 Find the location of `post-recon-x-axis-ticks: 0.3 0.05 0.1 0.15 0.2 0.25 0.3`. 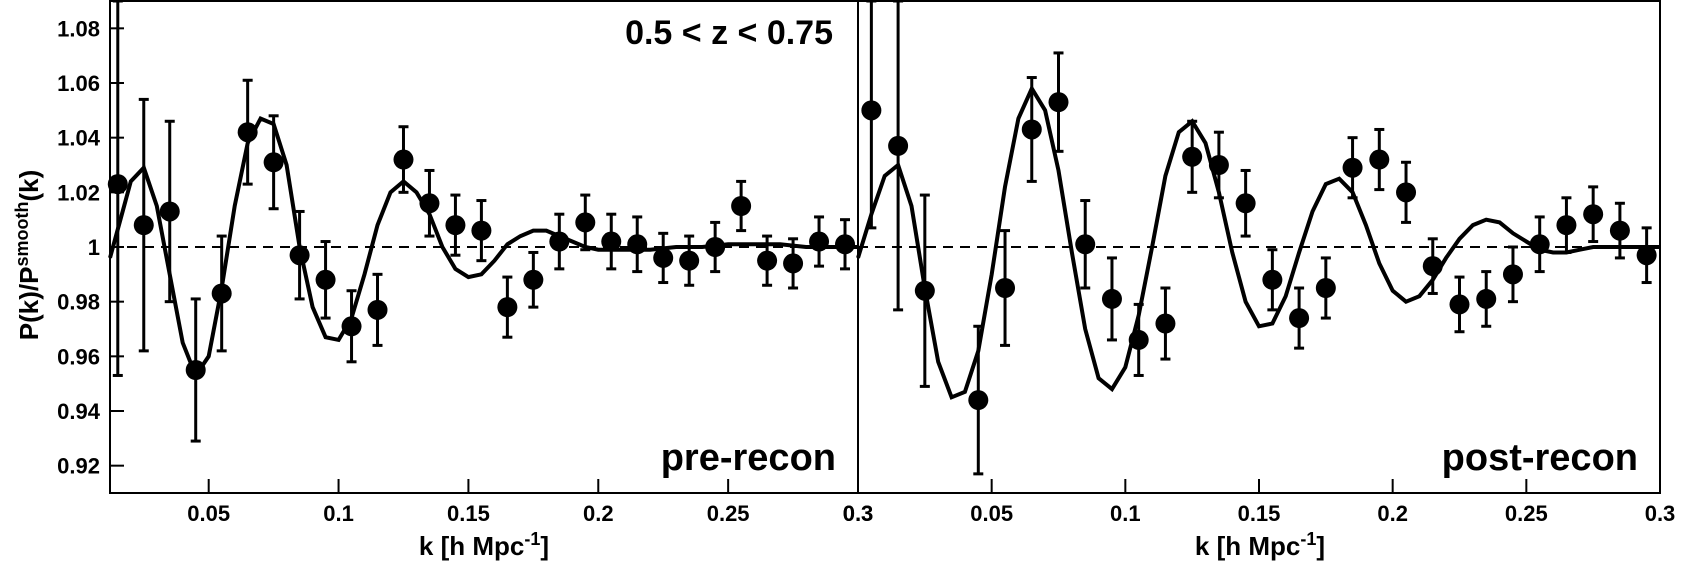

post-recon-x-axis-ticks: 0.3 0.05 0.1 0.15 0.2 0.25 0.3 is located at coordinates (1259, 502).